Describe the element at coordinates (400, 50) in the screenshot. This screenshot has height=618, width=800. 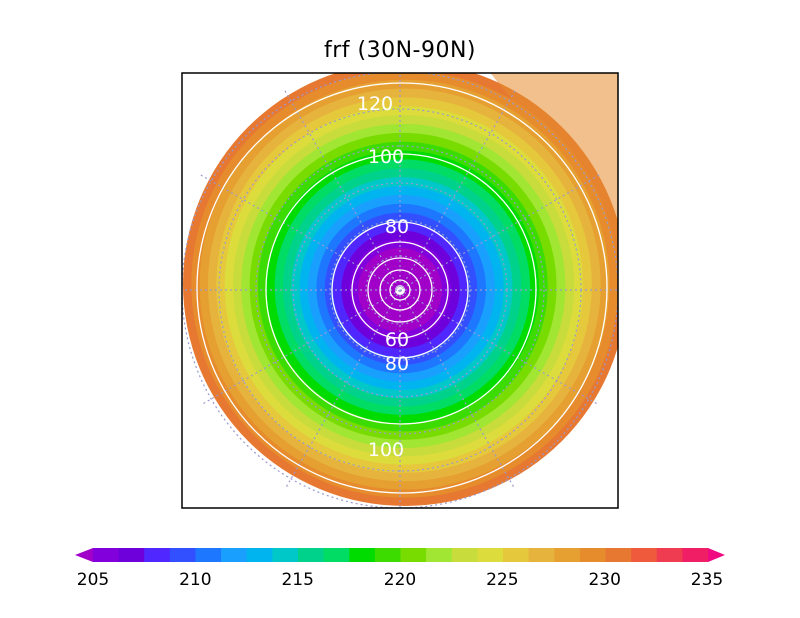
I see `plot-title: frf (30N-90N)` at that location.